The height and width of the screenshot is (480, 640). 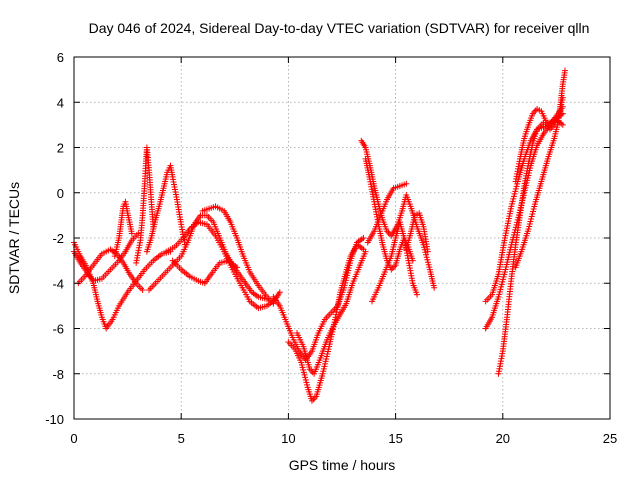 I want to click on series-track-p, so click(x=387, y=213).